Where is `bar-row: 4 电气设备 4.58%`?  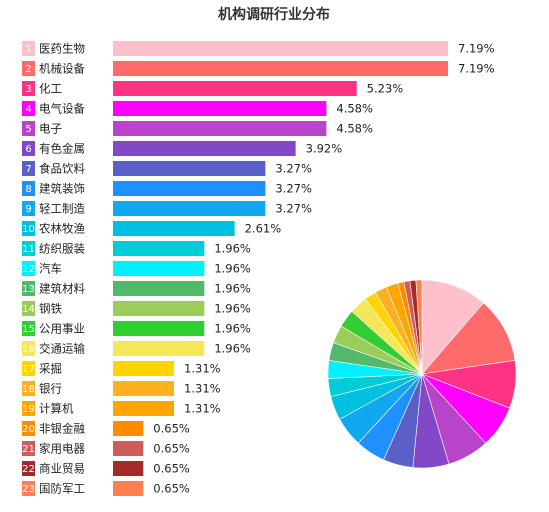
bar-row: 4 电气设备 4.58% is located at coordinates (197, 108).